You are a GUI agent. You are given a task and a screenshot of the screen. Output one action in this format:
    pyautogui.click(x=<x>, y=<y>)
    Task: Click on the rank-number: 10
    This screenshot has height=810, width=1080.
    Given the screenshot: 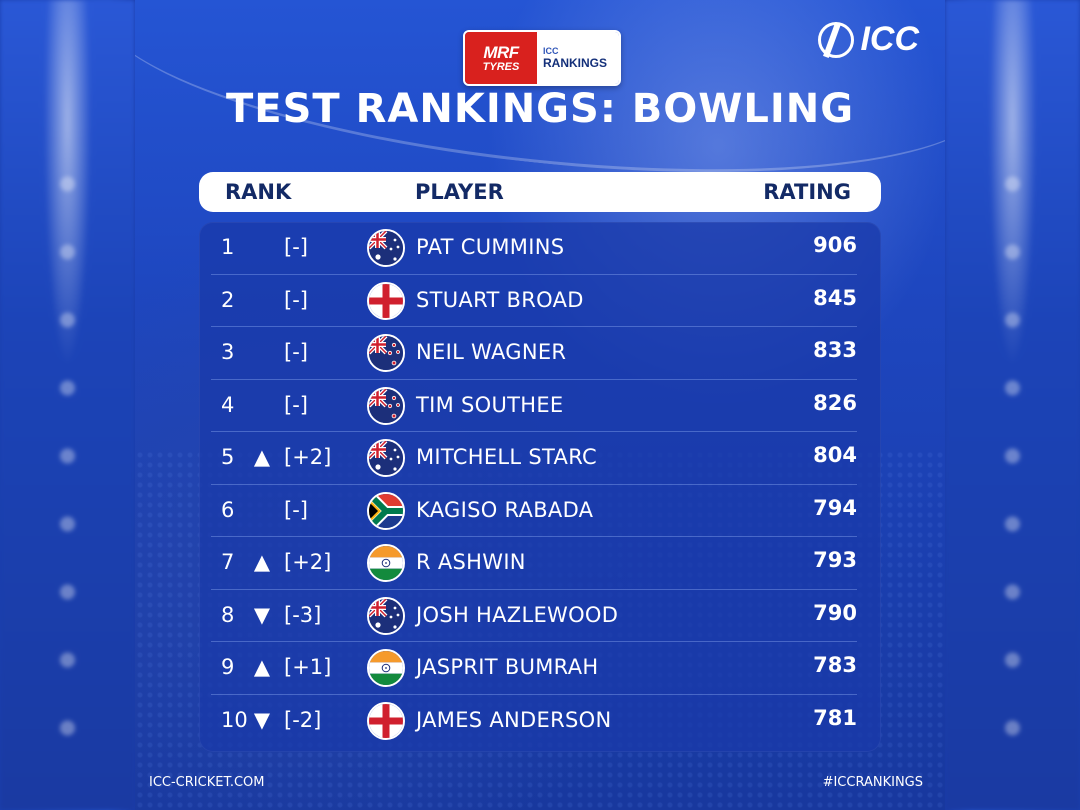 What is the action you would take?
    pyautogui.click(x=234, y=719)
    